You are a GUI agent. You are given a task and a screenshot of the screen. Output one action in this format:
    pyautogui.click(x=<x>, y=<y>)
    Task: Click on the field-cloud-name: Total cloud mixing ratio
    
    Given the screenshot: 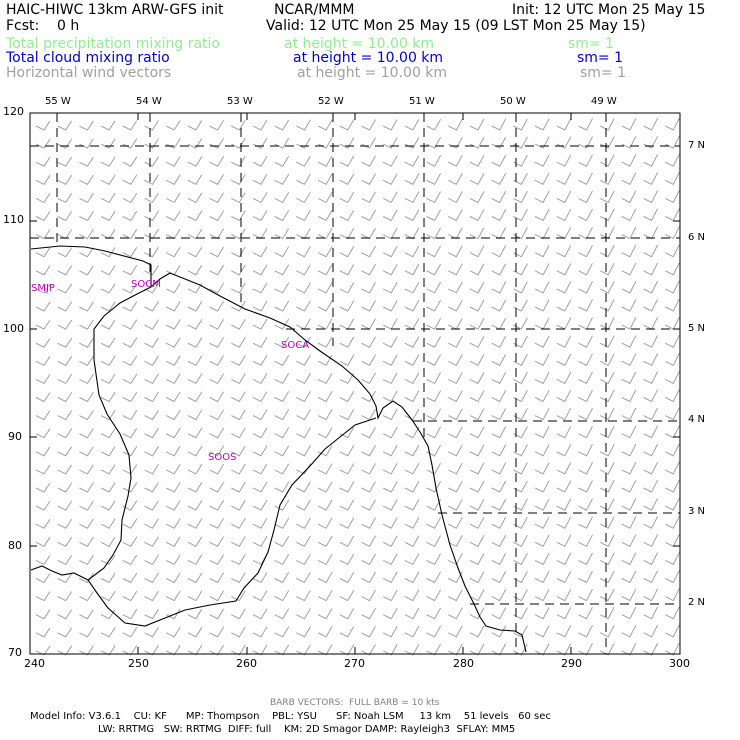 What is the action you would take?
    pyautogui.click(x=88, y=58)
    